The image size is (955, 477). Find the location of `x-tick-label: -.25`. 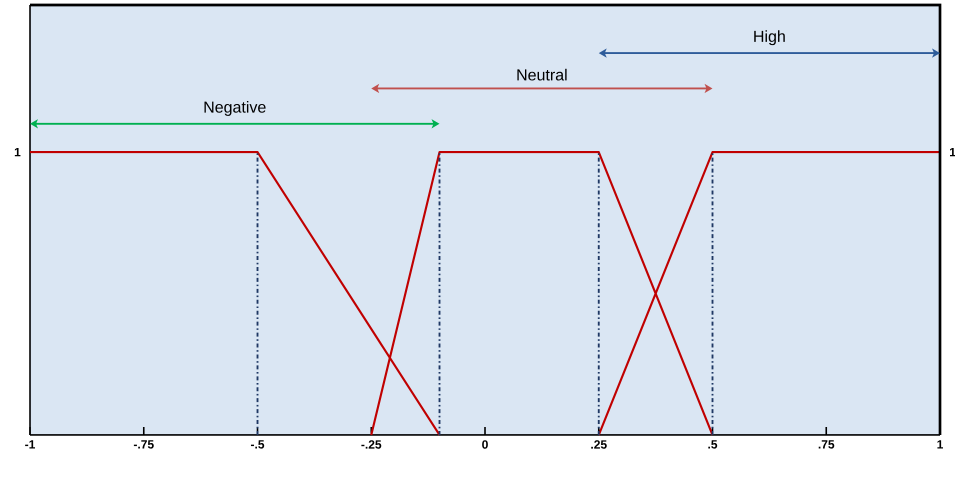

x-tick-label: -.25 is located at coordinates (371, 444).